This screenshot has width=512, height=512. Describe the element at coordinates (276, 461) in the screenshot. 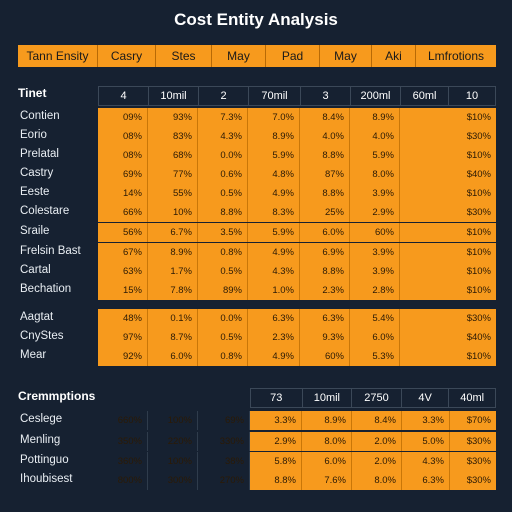

I see `table-cell: 5.8%` at that location.